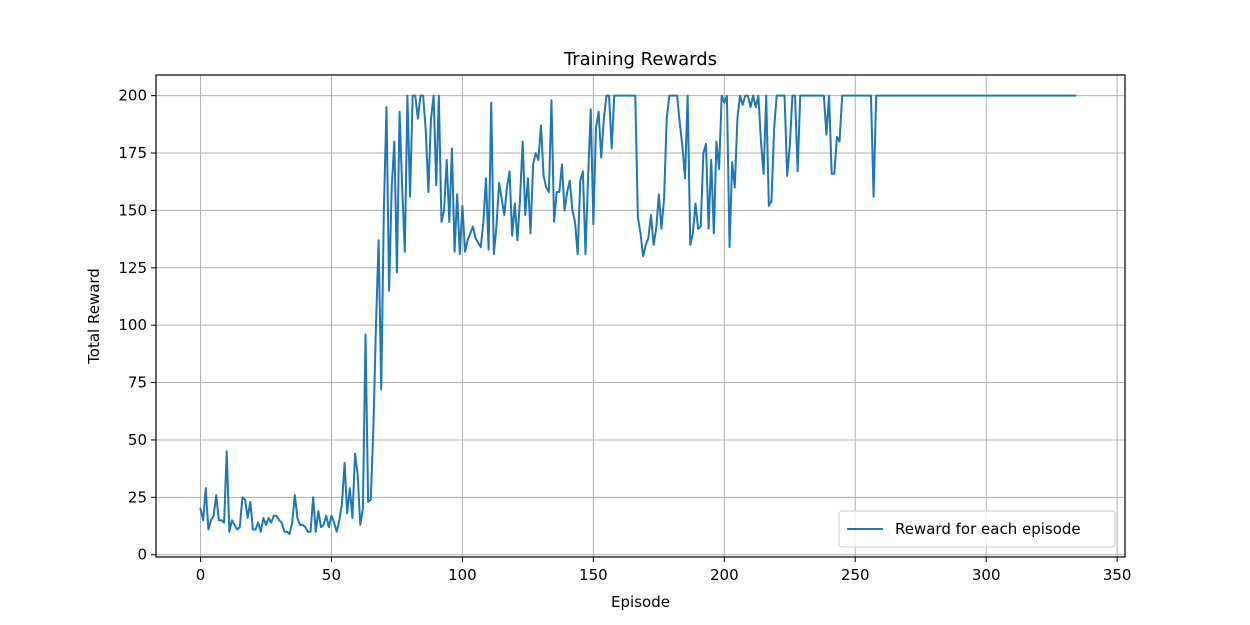 The width and height of the screenshot is (1250, 625). What do you see at coordinates (137, 440) in the screenshot?
I see `y-tick-label: 50` at bounding box center [137, 440].